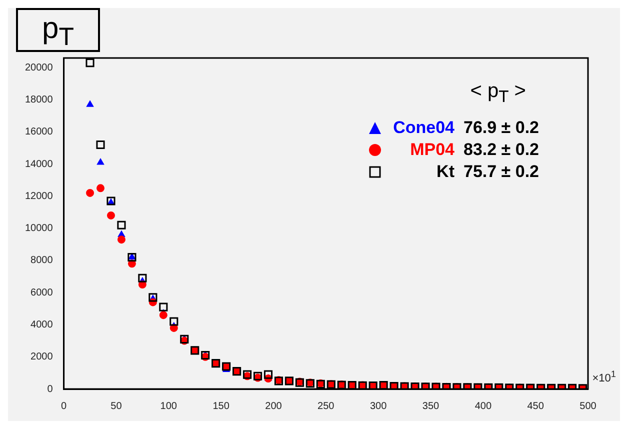 The height and width of the screenshot is (429, 628). What do you see at coordinates (446, 172) in the screenshot?
I see `text: Kt` at bounding box center [446, 172].